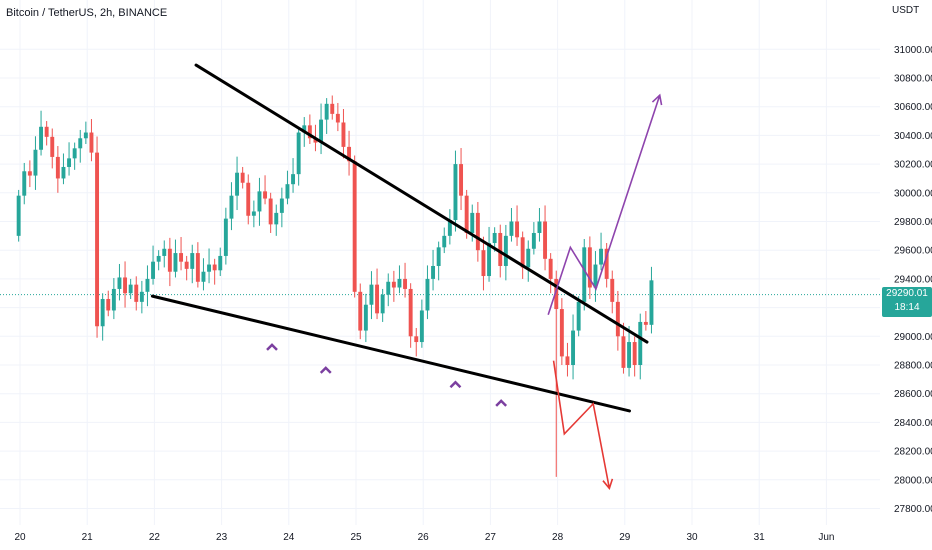  Describe the element at coordinates (87, 13) in the screenshot. I see `chart-title: Bitcoin / TetherUS, 2h, BINANCE` at that location.